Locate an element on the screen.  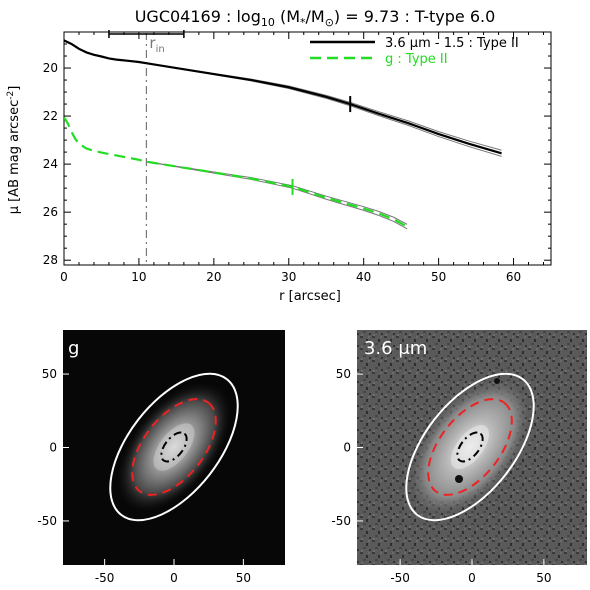
y-tick-label: 28 is located at coordinates (50, 260).